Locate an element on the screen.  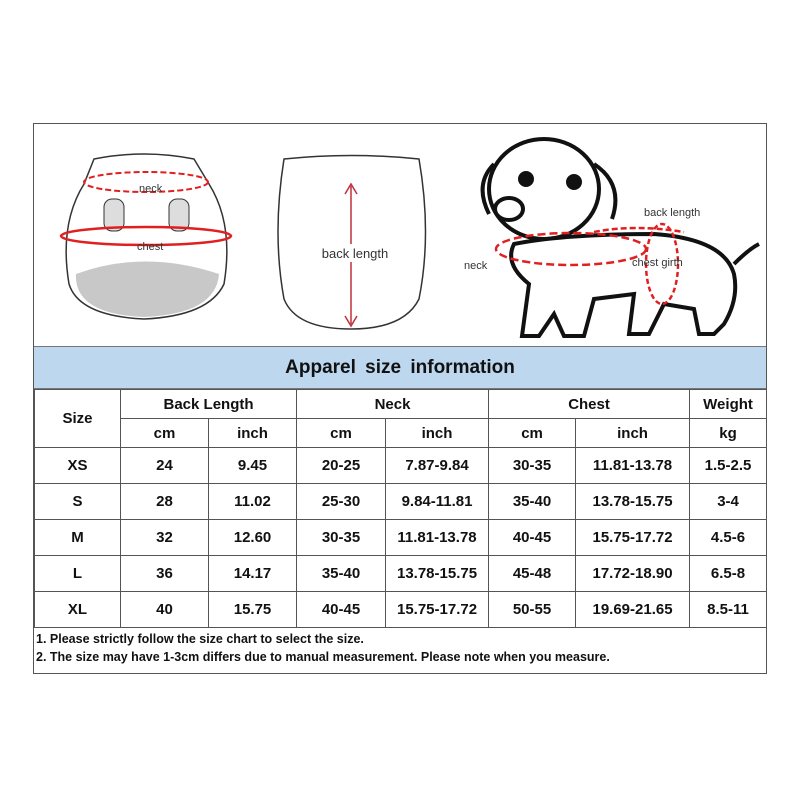
chest-label: chest is located at coordinates (150, 247).